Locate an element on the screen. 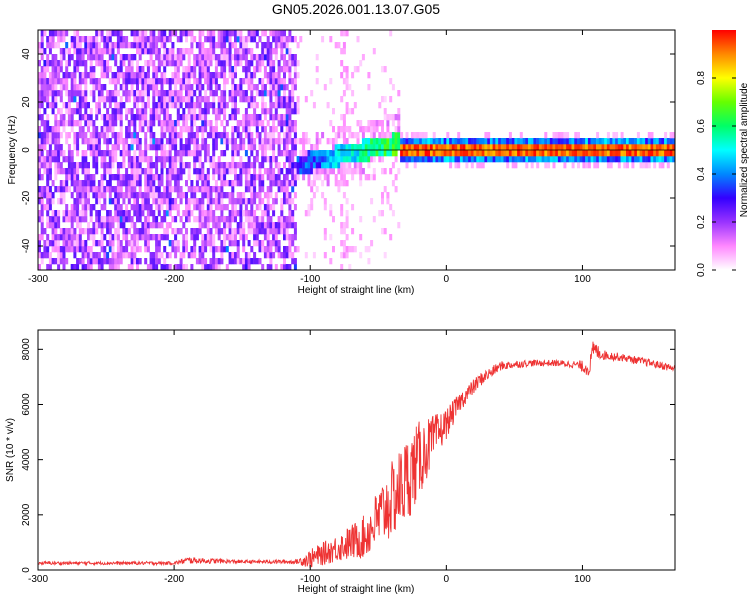 The width and height of the screenshot is (750, 600). spectrogram-x-label: Height of straight line (km) is located at coordinates (356, 290).